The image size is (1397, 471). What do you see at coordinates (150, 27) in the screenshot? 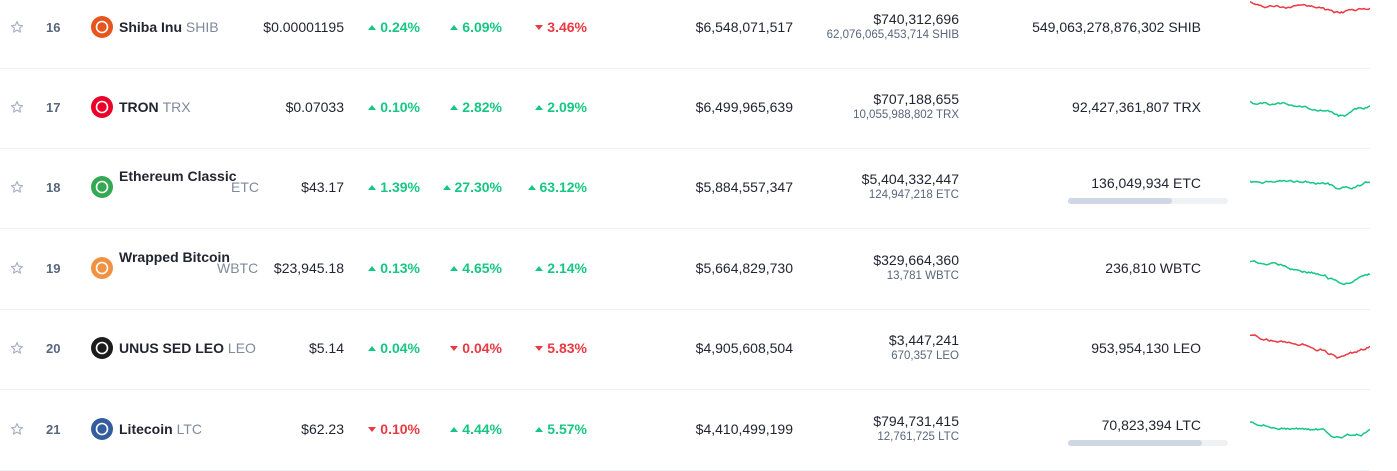
I see `coin-name-text: Shiba Inu` at bounding box center [150, 27].